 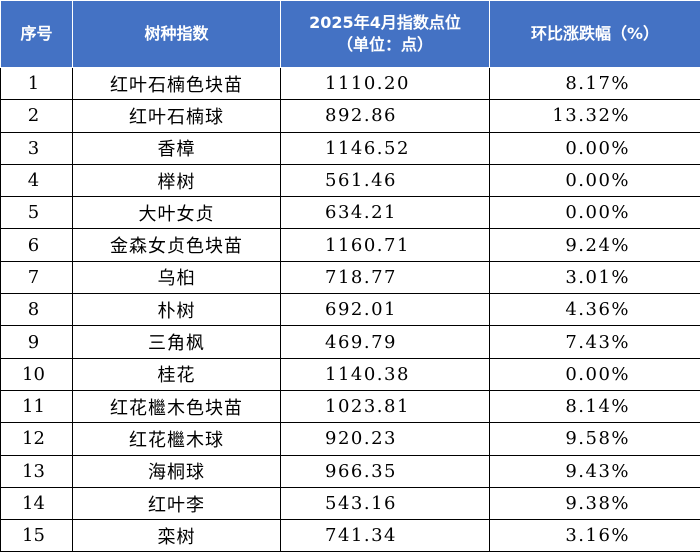 I want to click on row-index-cell: 966.35, so click(x=385, y=471).